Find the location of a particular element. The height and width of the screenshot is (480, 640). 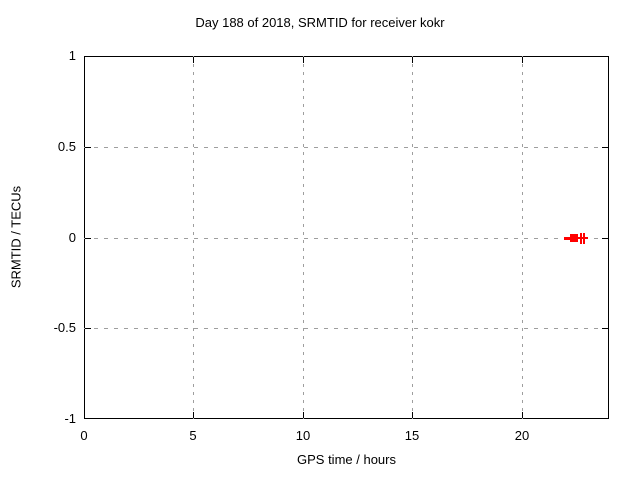

plus-horizontal-stroke is located at coordinates (584, 237).